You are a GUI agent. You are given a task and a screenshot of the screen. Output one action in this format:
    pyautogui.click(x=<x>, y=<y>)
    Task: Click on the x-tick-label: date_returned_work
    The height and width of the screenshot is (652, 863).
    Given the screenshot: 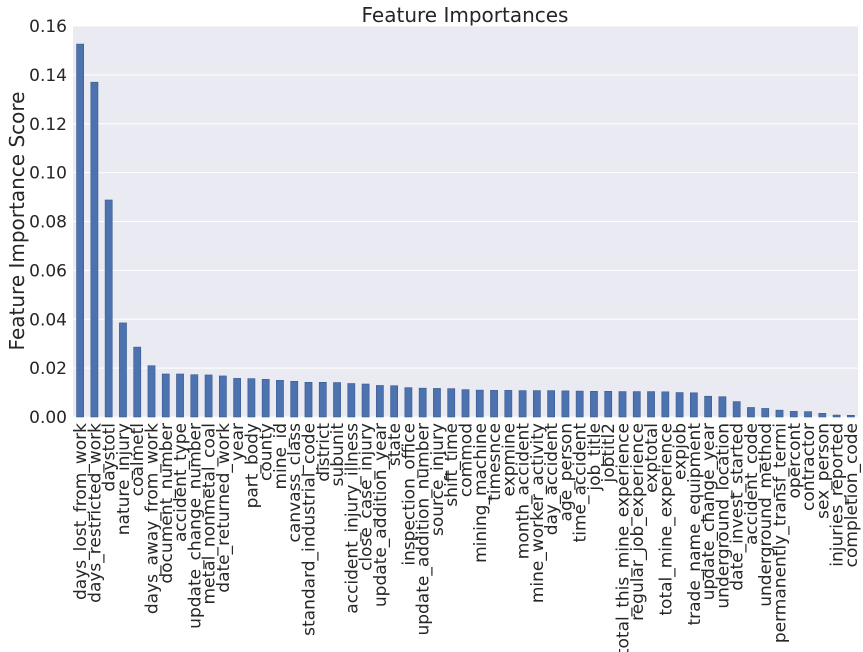 What is the action you would take?
    pyautogui.click(x=224, y=508)
    